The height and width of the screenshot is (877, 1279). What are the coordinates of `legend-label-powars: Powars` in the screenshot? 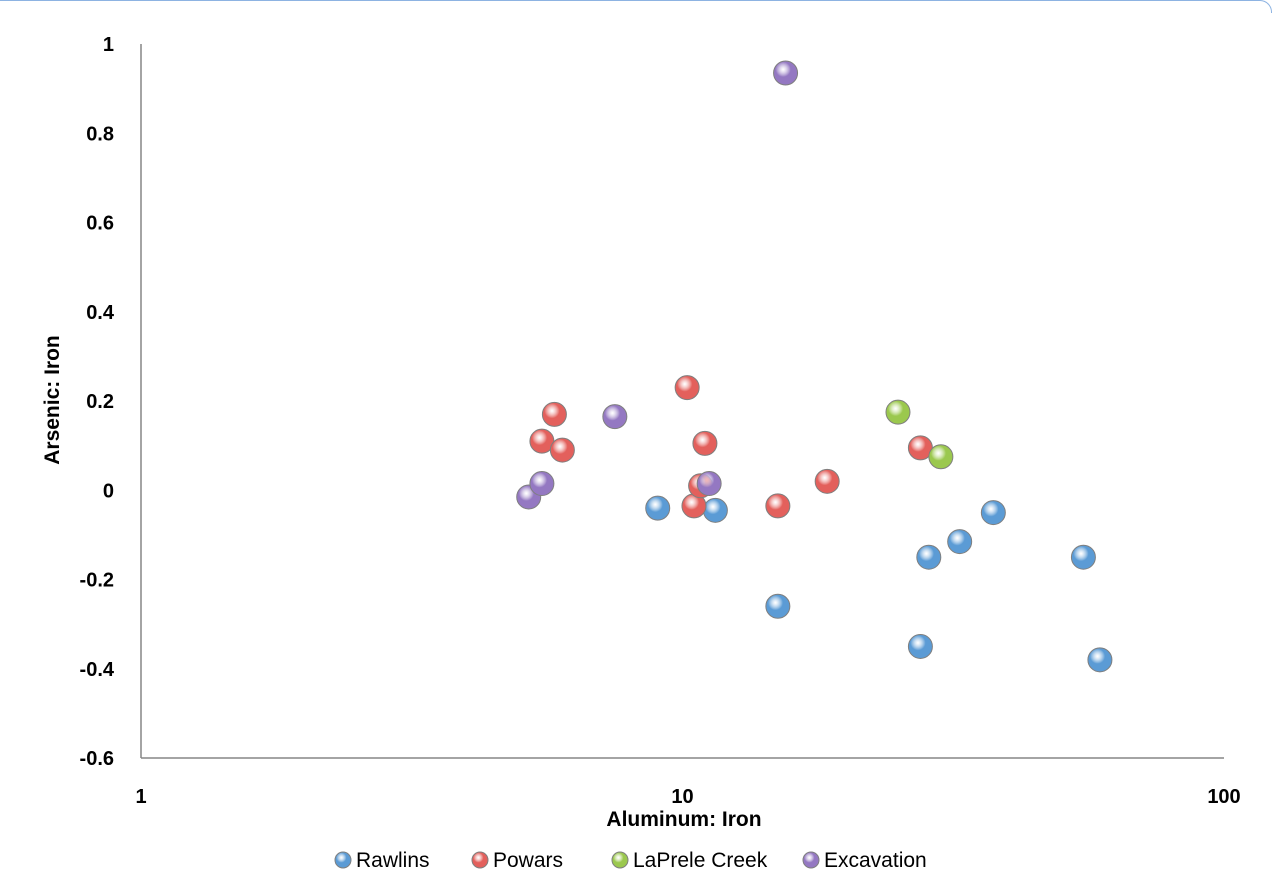 It's located at (528, 860).